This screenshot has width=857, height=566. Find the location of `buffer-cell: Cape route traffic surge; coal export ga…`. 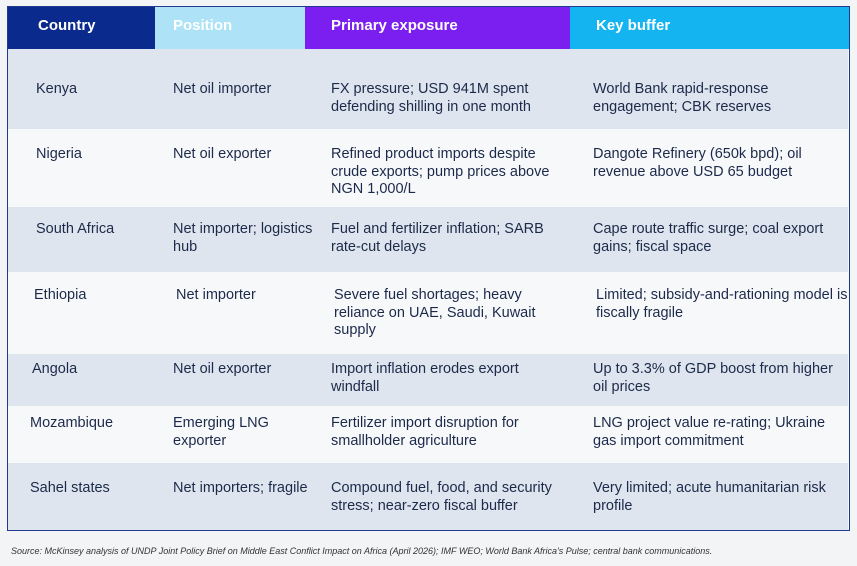

buffer-cell: Cape route traffic surge; coal export ga… is located at coordinates (708, 238).